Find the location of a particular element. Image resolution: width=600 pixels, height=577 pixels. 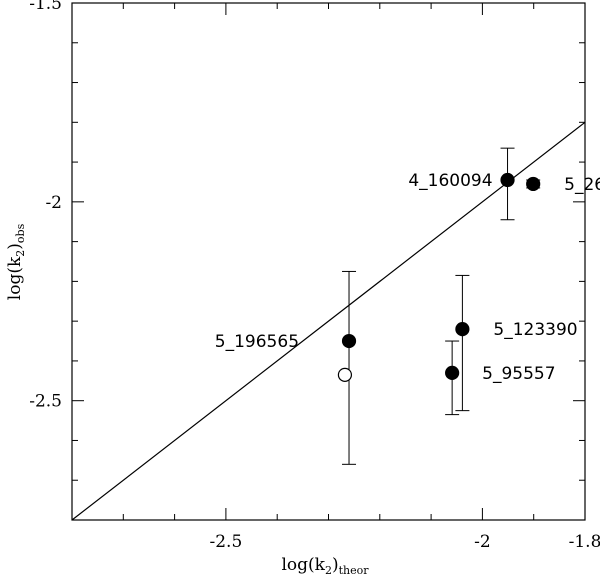

x-axis-title-close: ) is located at coordinates (335, 565).